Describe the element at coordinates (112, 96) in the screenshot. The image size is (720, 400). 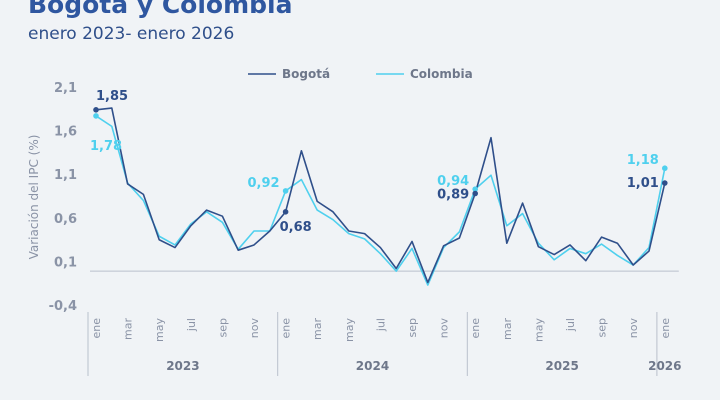
I see `data-label: 1,85` at that location.